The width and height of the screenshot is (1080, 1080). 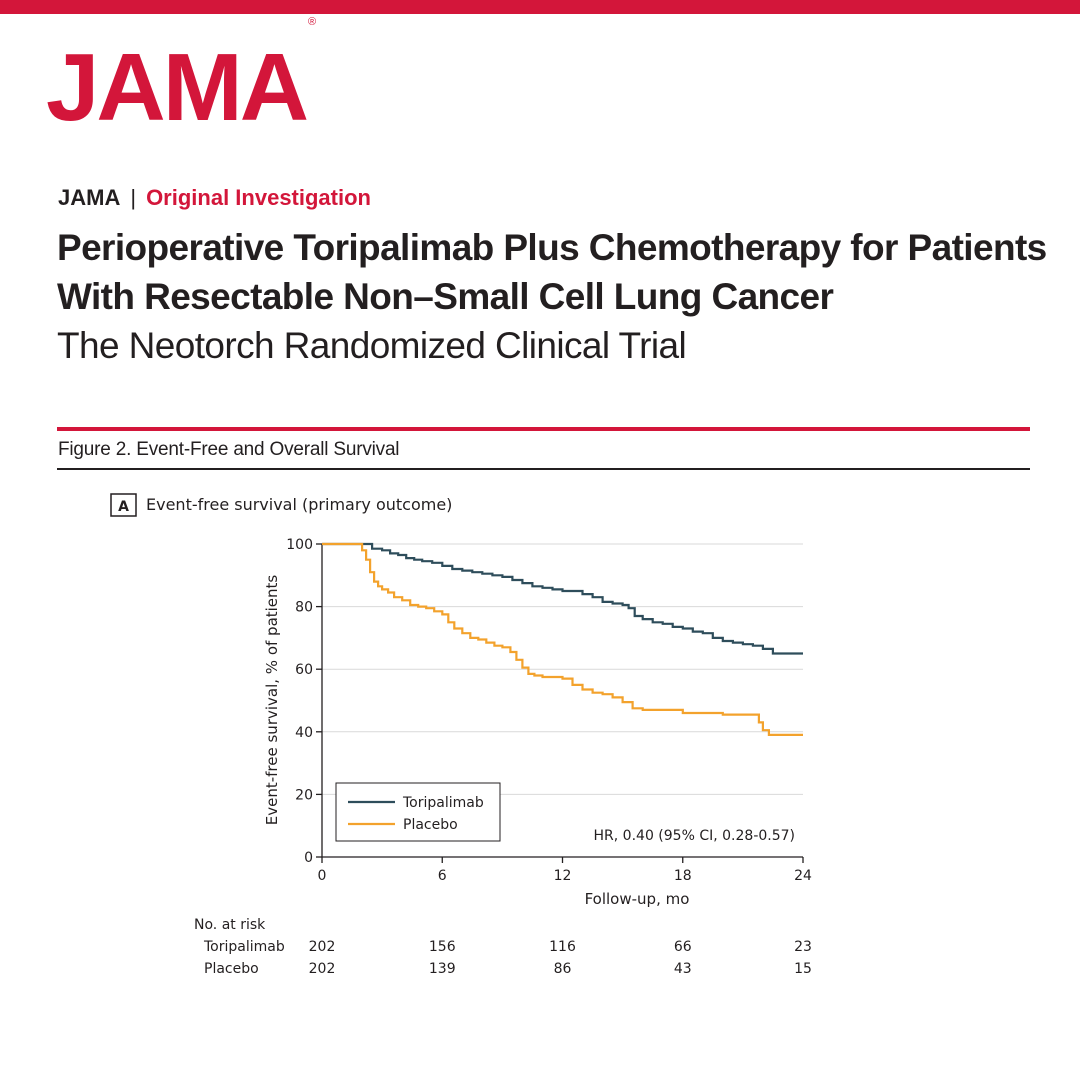 I want to click on y-tick-label-100: 100, so click(x=299, y=545).